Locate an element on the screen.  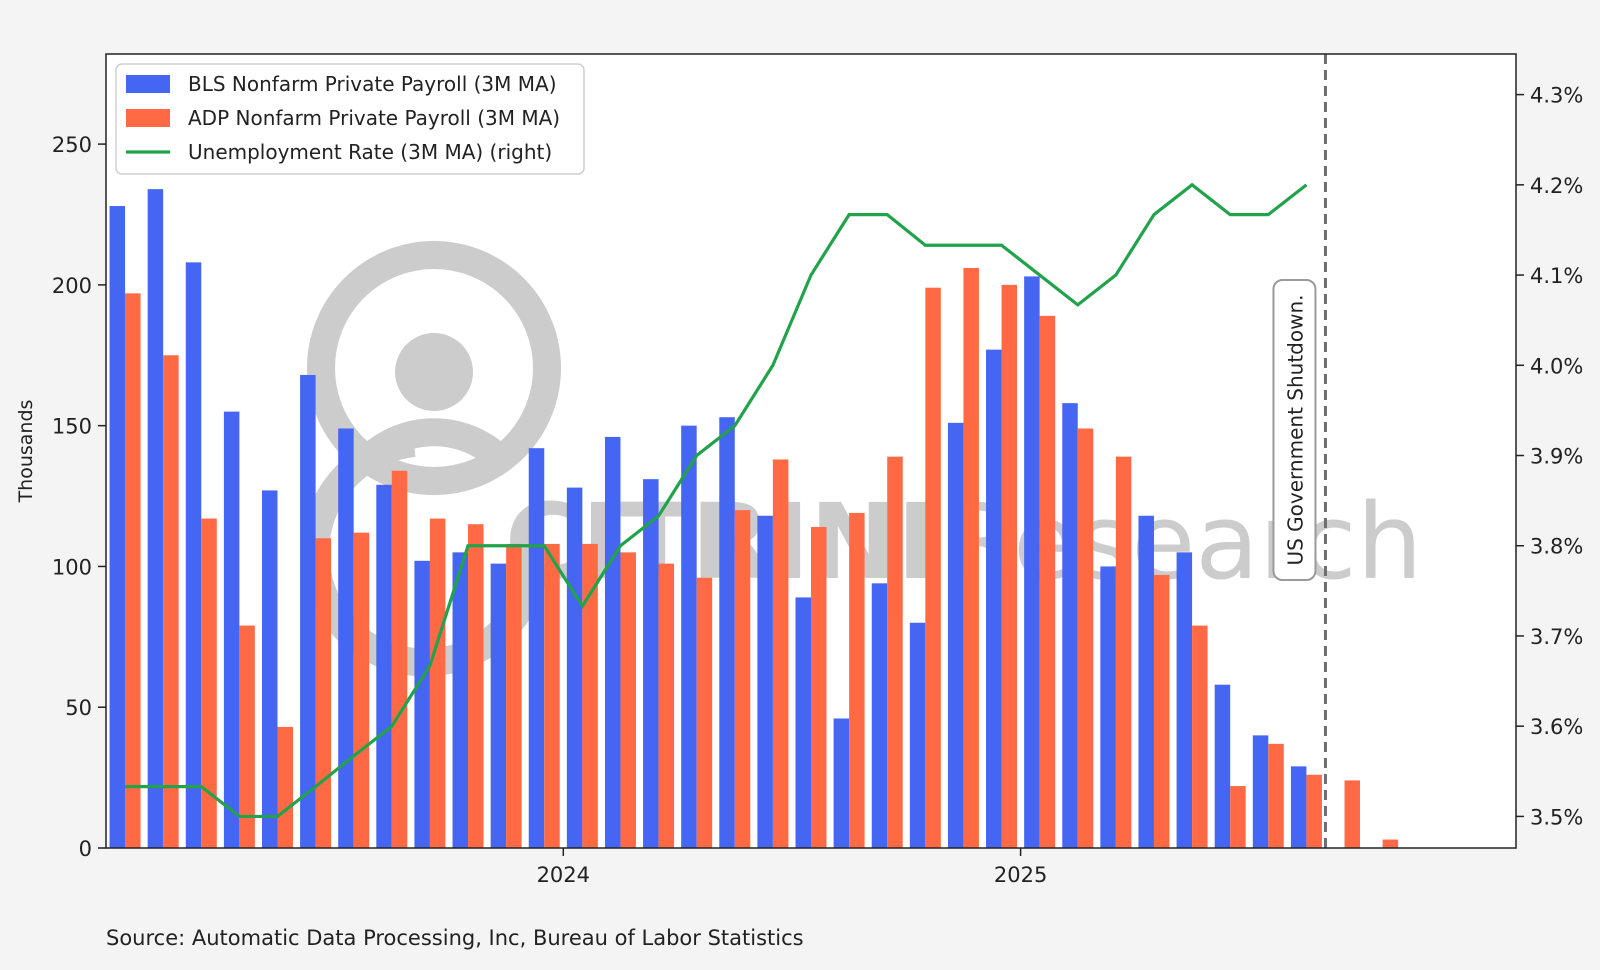
watermark-head is located at coordinates (434, 372).